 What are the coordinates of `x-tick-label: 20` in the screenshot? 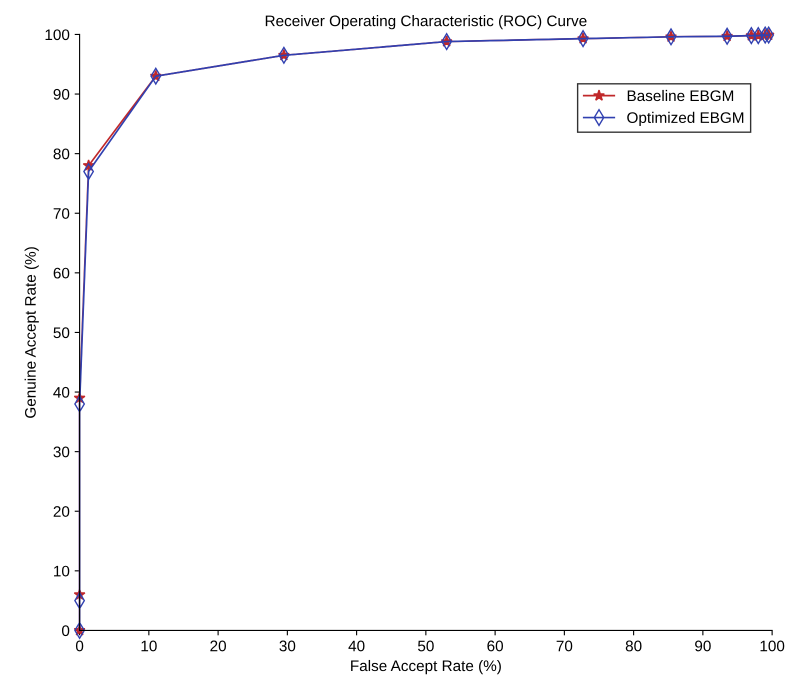 It's located at (218, 646).